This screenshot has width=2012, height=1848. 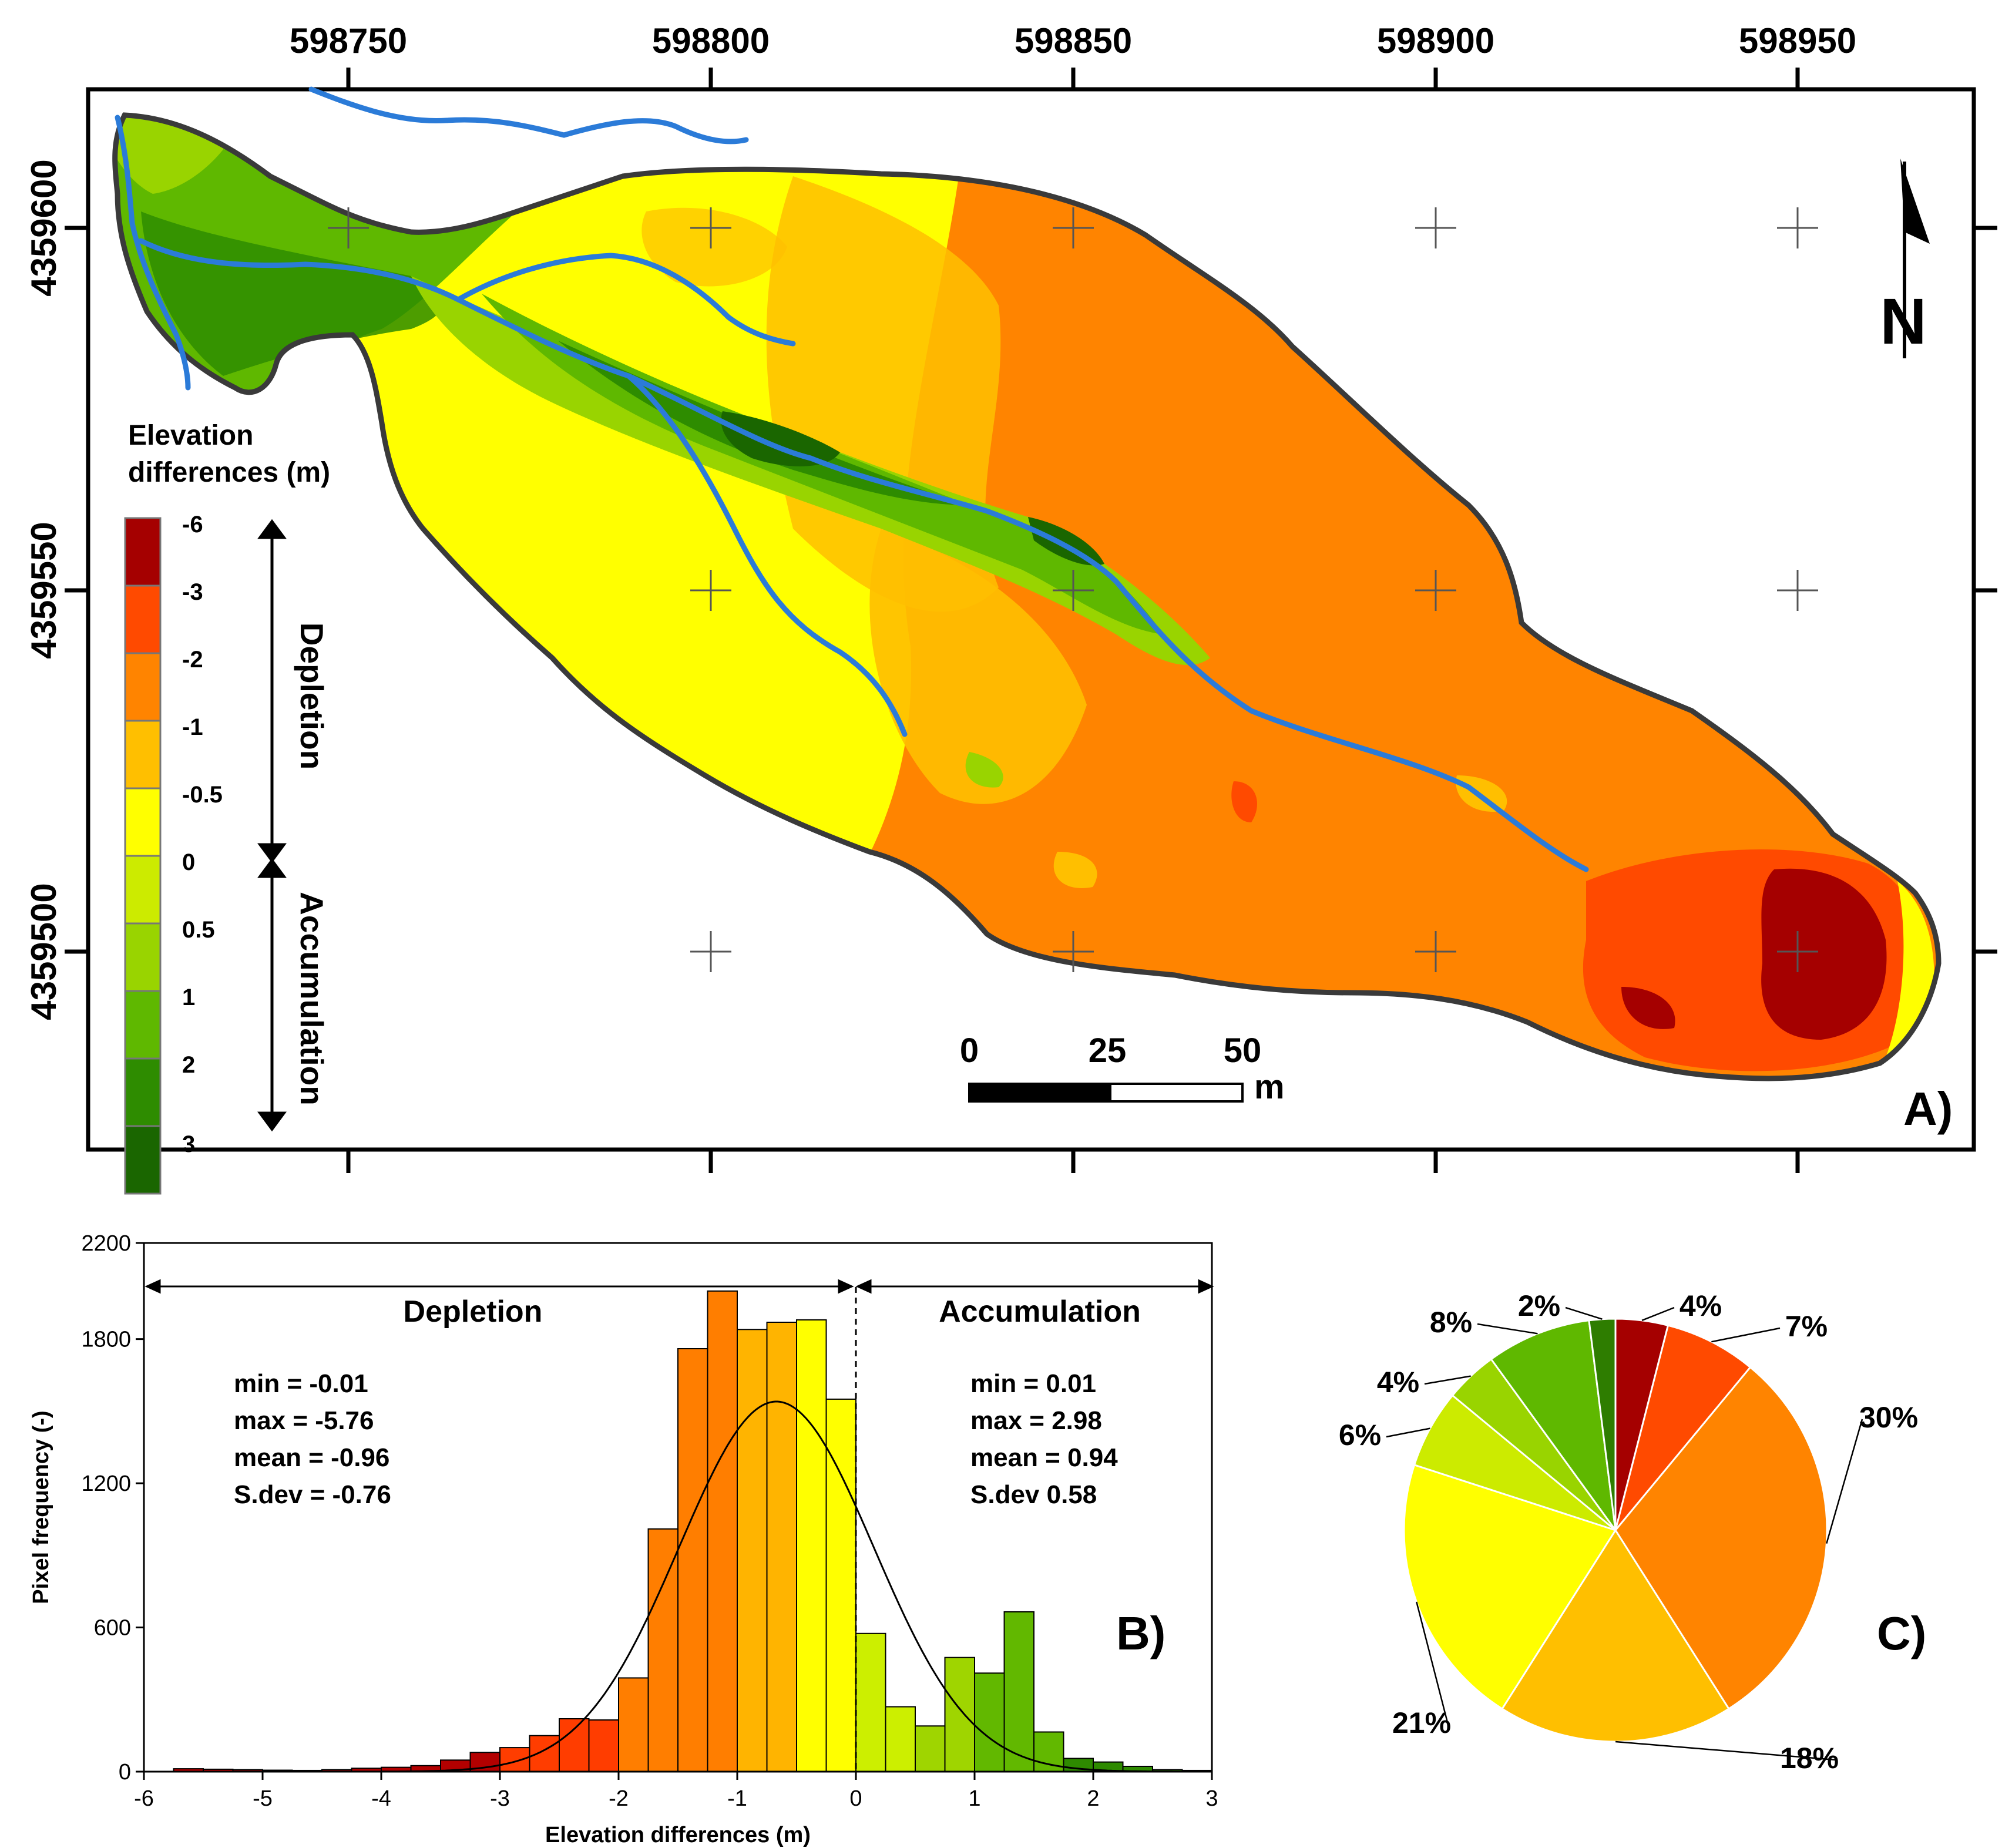 I want to click on histogram-x-tick-9: 3, so click(x=1211, y=1798).